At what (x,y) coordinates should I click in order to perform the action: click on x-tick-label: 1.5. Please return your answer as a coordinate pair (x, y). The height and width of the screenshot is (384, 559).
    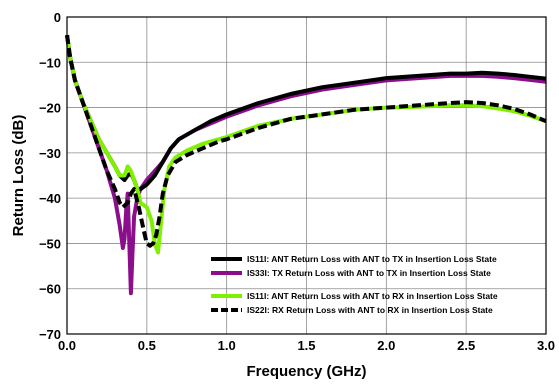
    Looking at the image, I should click on (306, 345).